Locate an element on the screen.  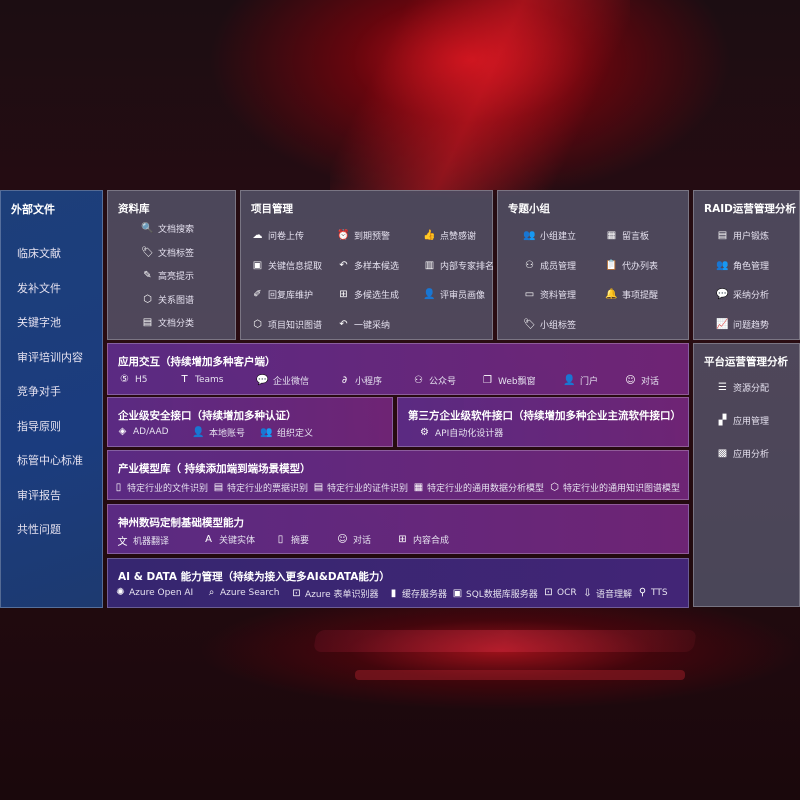
app-item: 👤 门户 is located at coordinates (580, 380).